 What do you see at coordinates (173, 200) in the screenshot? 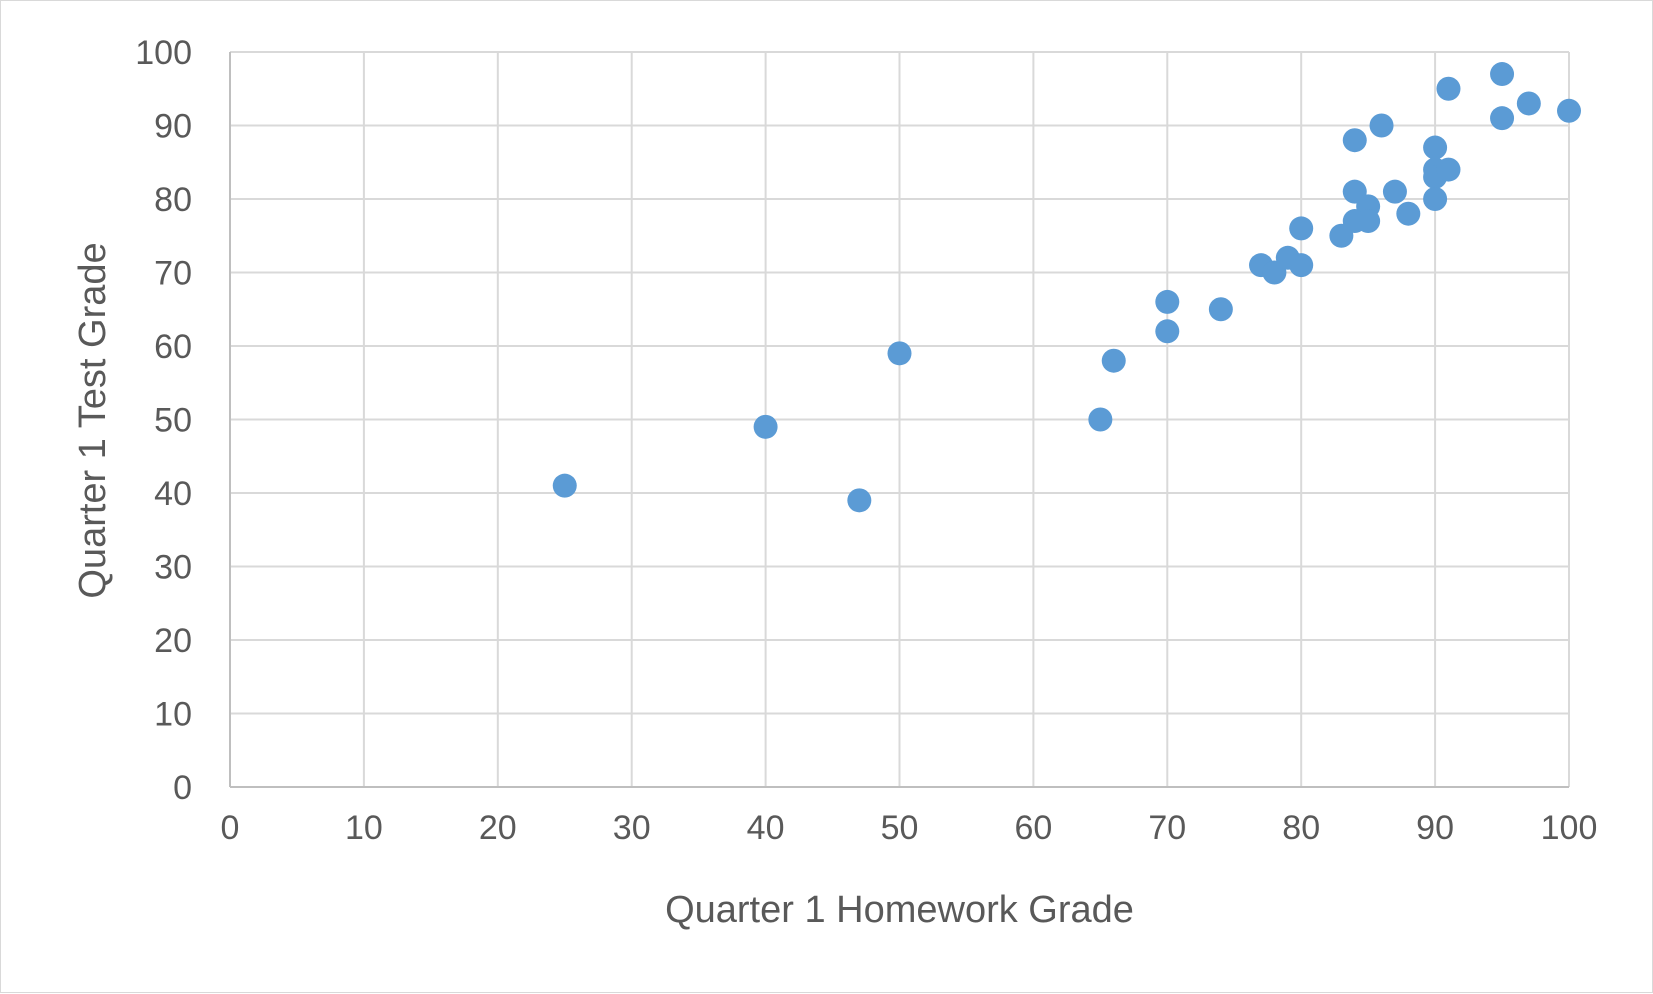
I see `y-tick-label: 80` at bounding box center [173, 200].